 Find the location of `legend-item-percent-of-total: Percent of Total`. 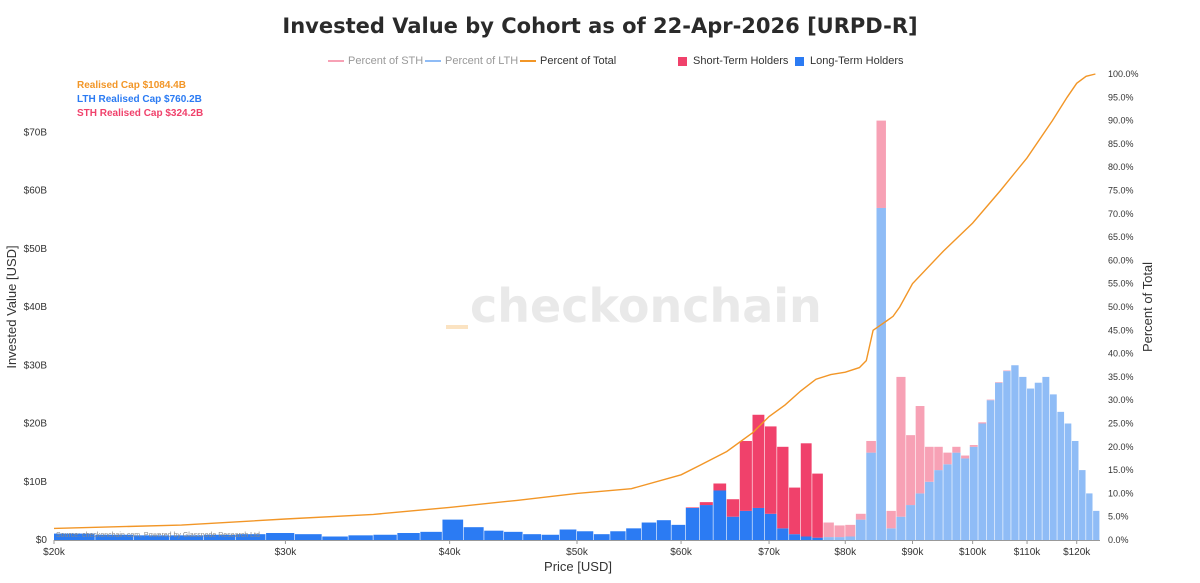

legend-item-percent-of-total: Percent of Total is located at coordinates (568, 61).